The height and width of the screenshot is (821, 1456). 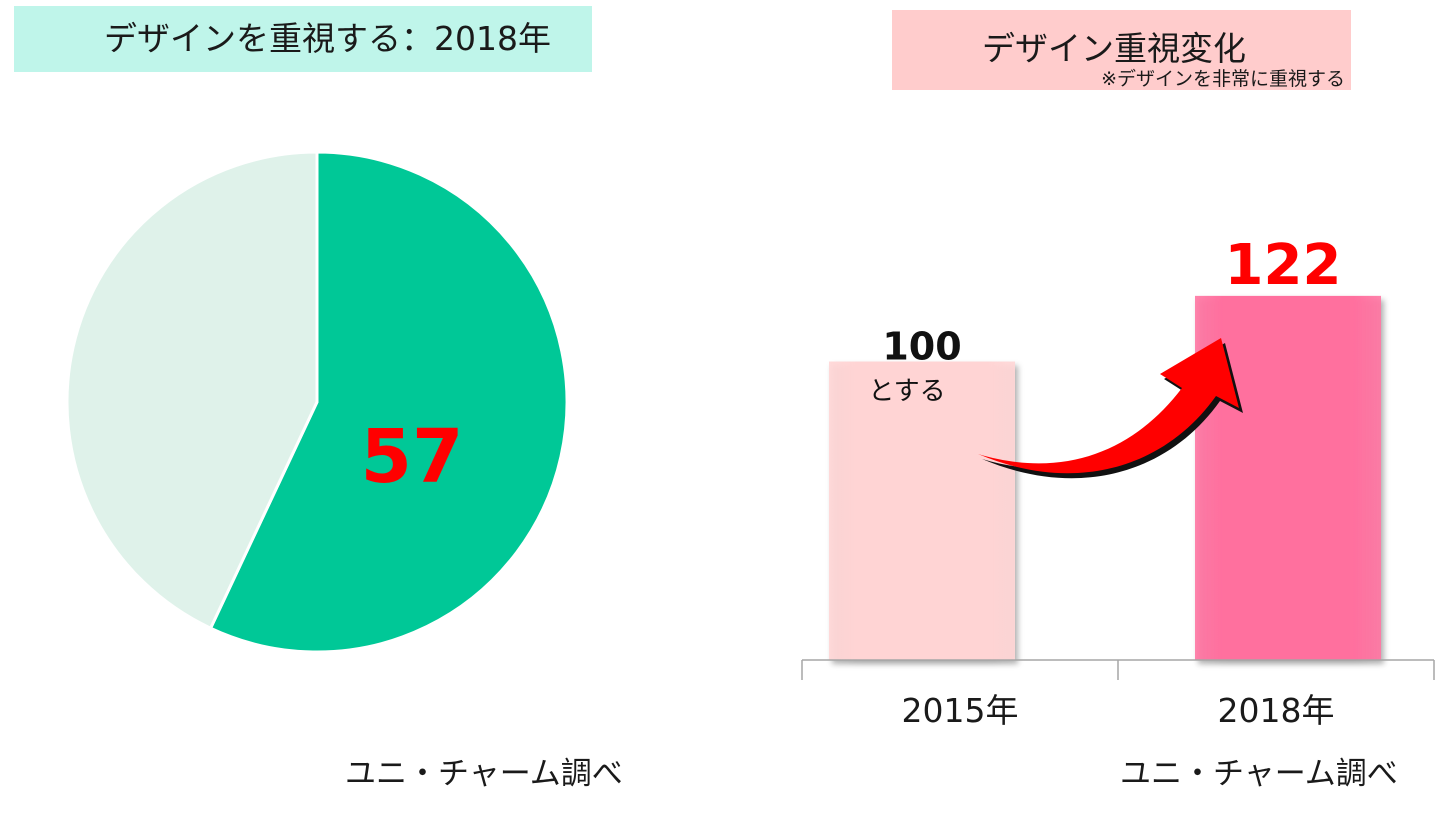 I want to click on bar-chart-title-box: デザイン重視変化 ※デザインを非常に重視する, so click(x=1121, y=50).